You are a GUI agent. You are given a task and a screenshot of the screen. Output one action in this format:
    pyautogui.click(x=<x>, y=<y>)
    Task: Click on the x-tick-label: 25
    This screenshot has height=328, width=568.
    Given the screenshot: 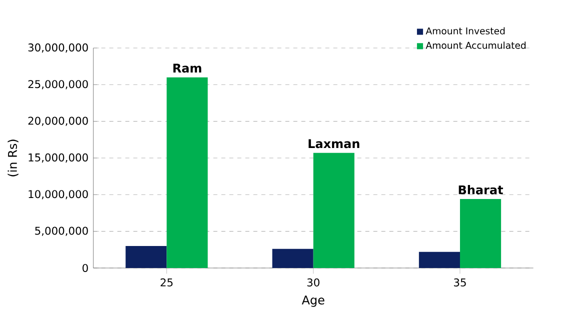 What is the action you would take?
    pyautogui.click(x=166, y=282)
    